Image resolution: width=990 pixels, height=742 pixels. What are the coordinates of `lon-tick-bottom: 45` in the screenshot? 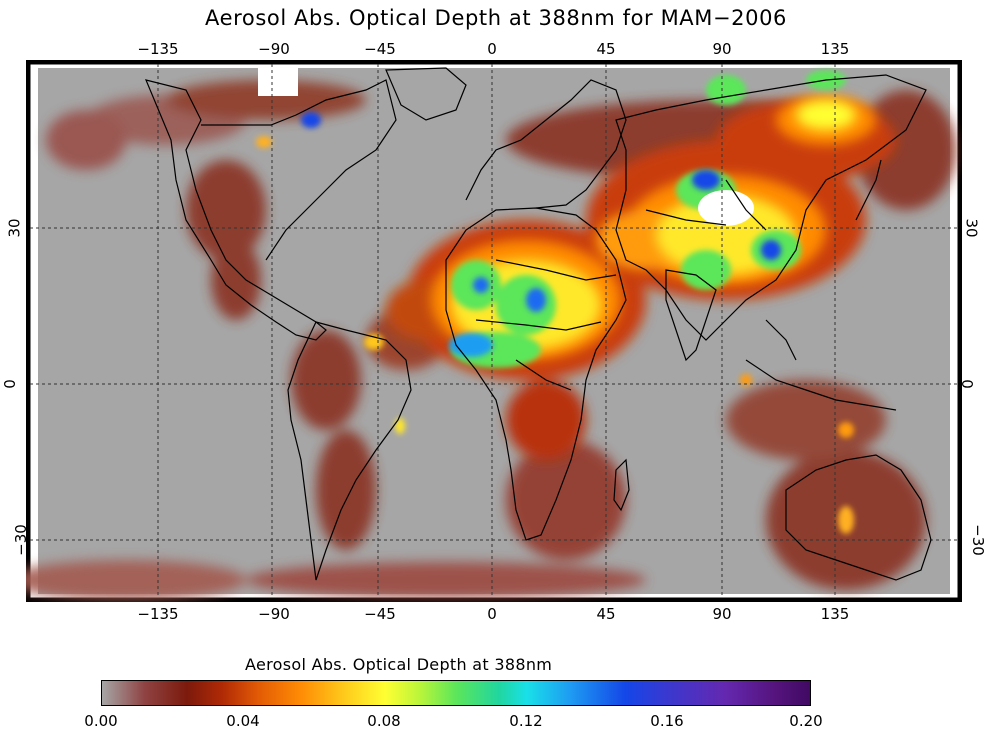 It's located at (606, 614).